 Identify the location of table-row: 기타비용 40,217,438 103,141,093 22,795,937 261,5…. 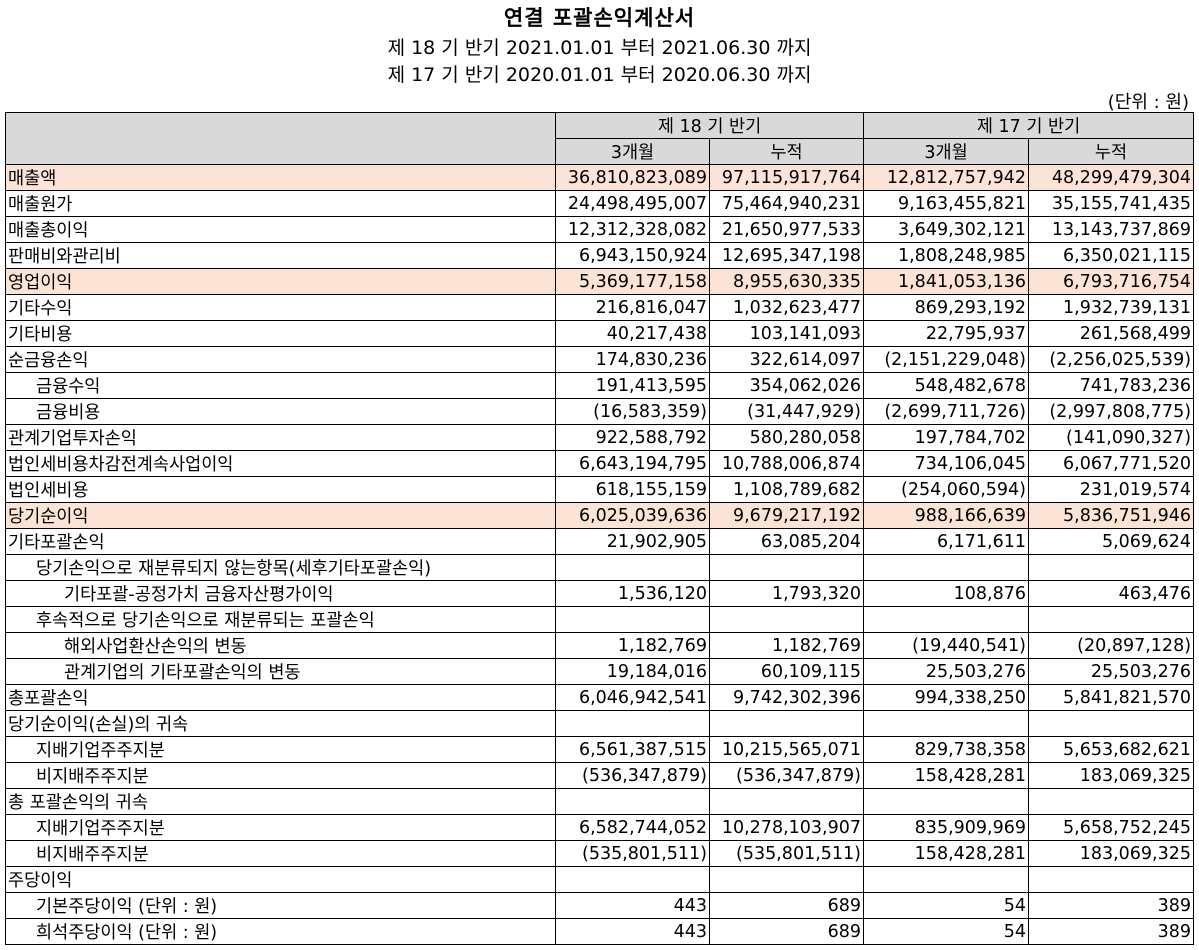
(600, 333).